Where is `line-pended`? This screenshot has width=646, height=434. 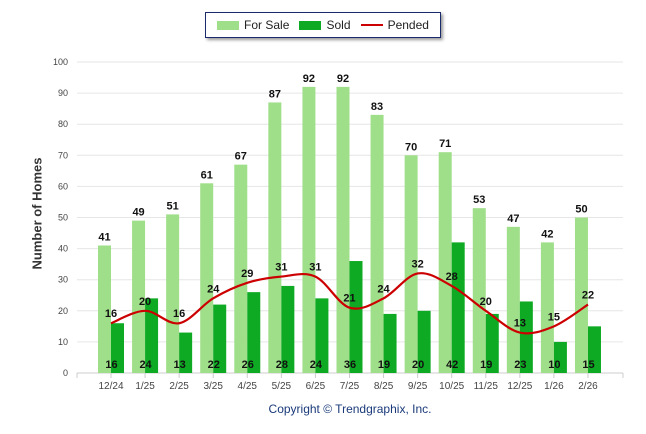 line-pended is located at coordinates (349, 303).